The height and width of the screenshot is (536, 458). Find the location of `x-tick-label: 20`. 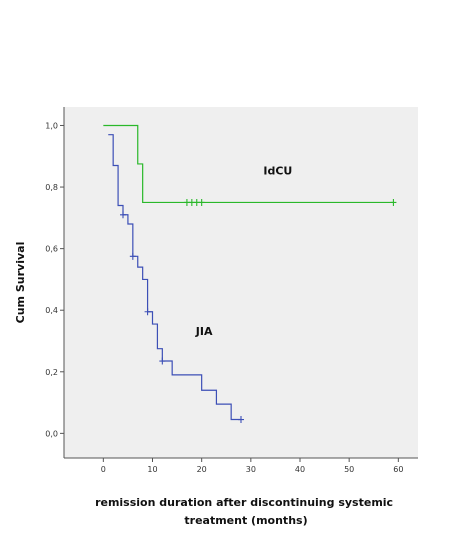

x-tick-label: 20 is located at coordinates (202, 469).